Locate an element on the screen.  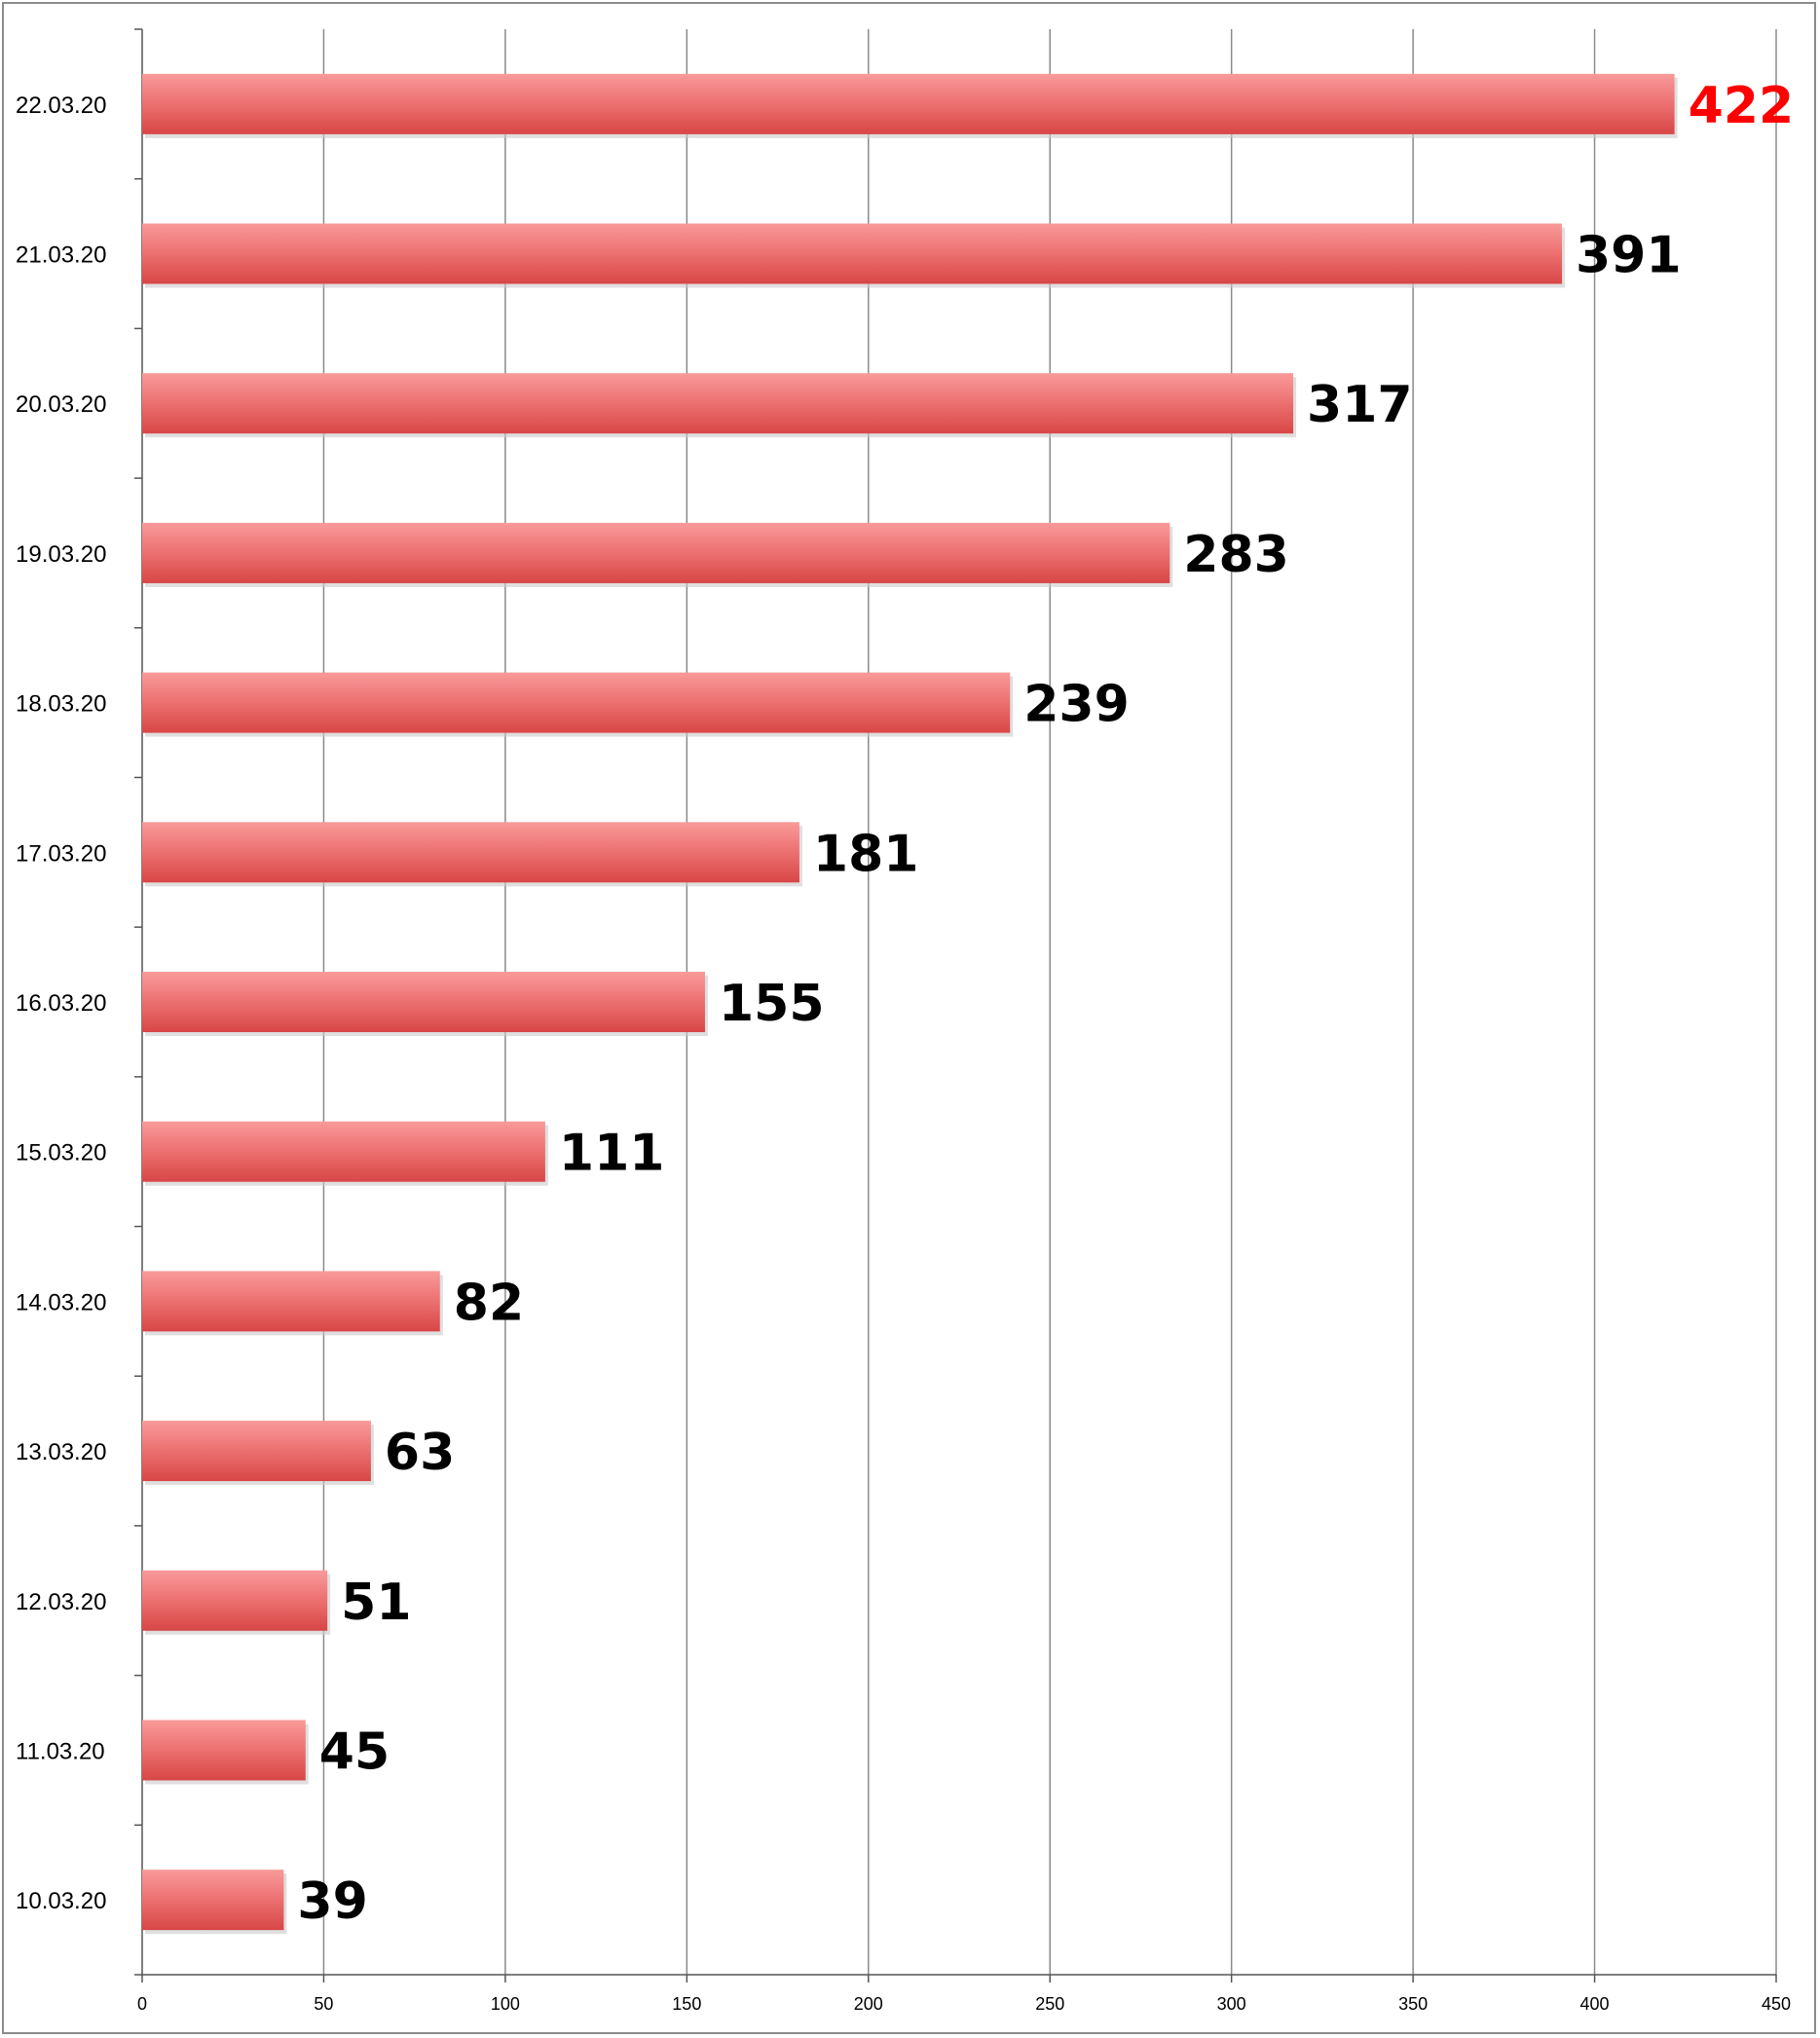
x-tick-label-150: 150 is located at coordinates (686, 2004).